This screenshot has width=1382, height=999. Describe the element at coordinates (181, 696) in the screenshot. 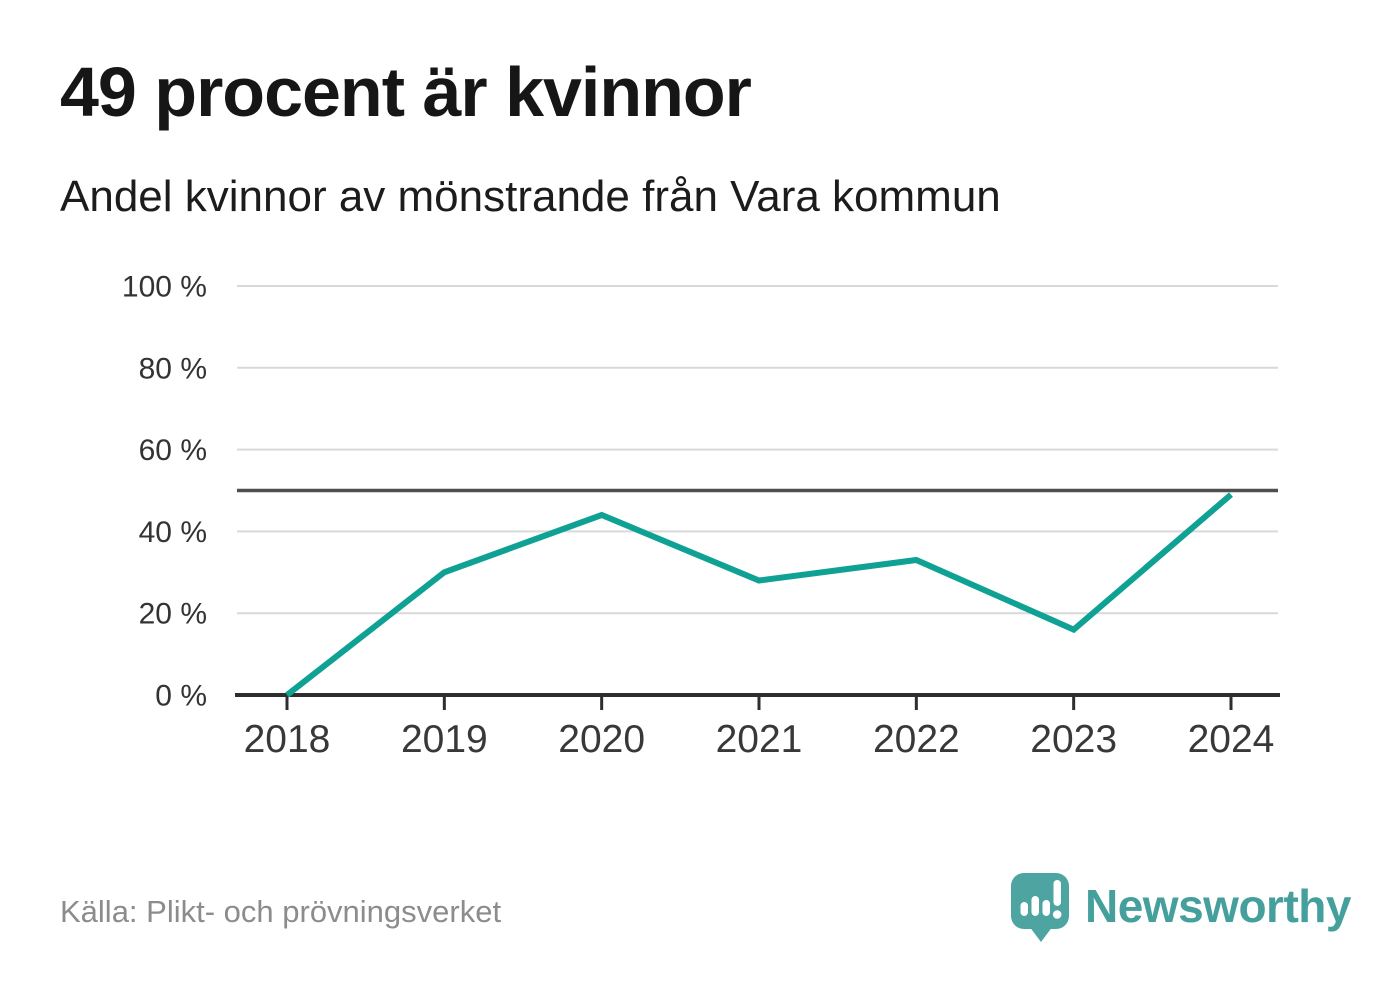

I see `y-axis-label: 0 %` at that location.